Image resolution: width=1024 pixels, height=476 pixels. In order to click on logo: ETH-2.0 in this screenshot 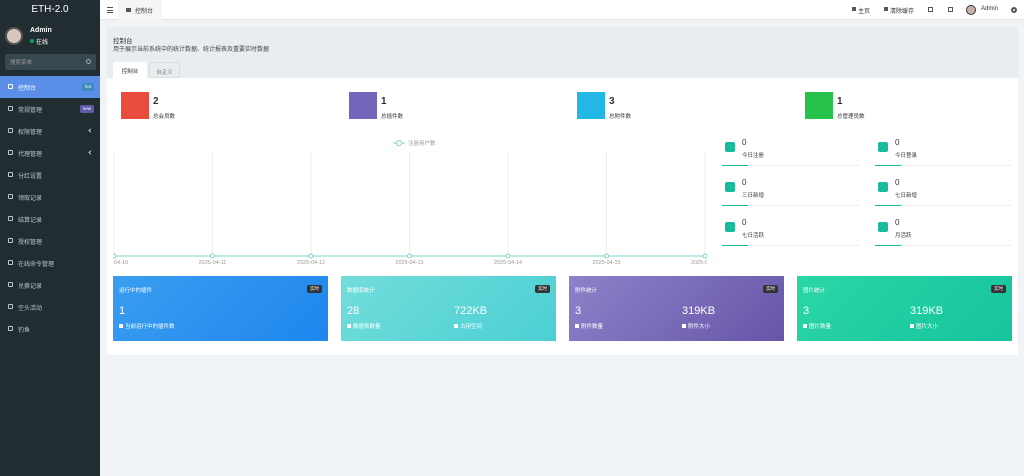, I will do `click(50, 9)`.